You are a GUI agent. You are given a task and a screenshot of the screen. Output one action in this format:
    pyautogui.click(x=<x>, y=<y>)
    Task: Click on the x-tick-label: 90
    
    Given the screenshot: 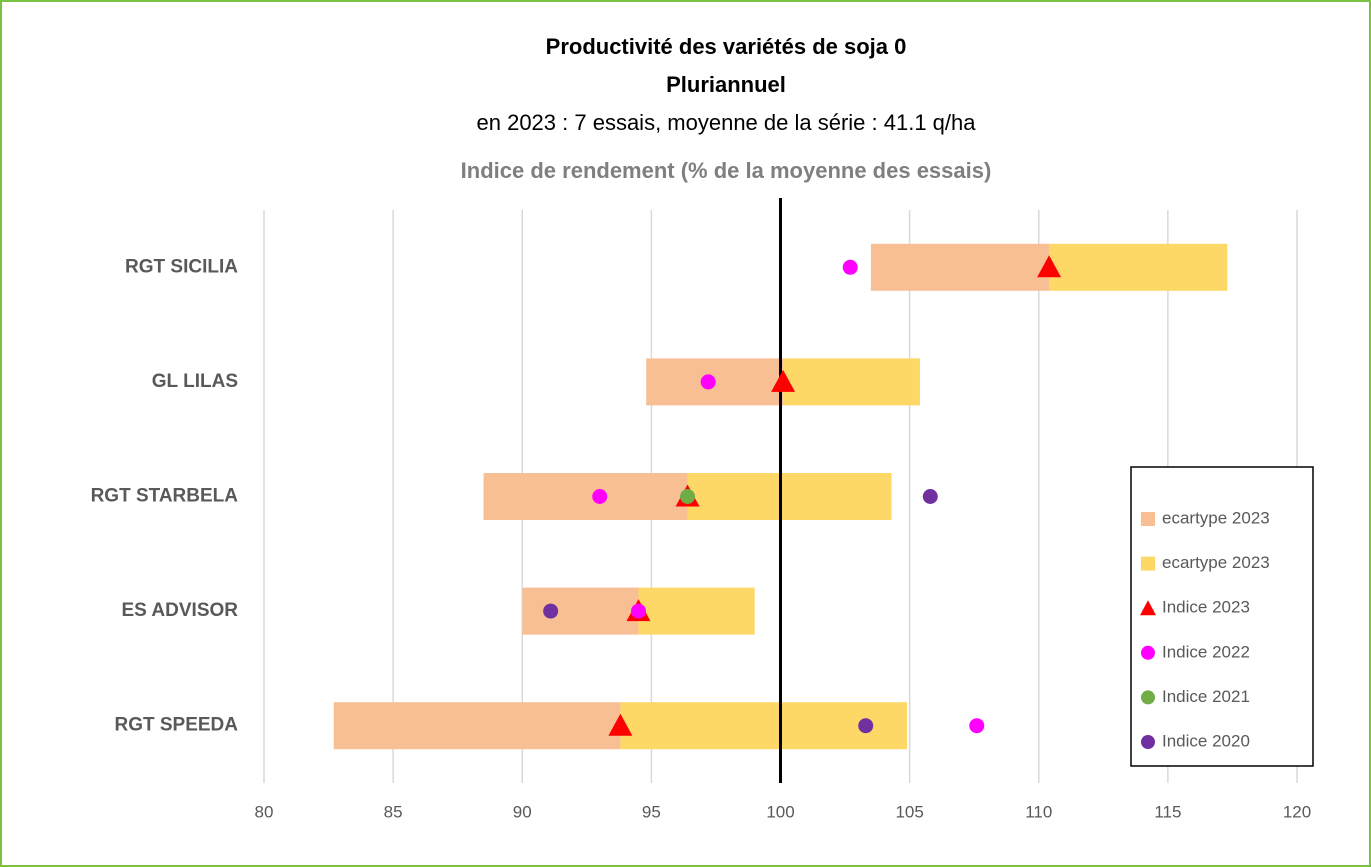 What is the action you would take?
    pyautogui.click(x=522, y=811)
    